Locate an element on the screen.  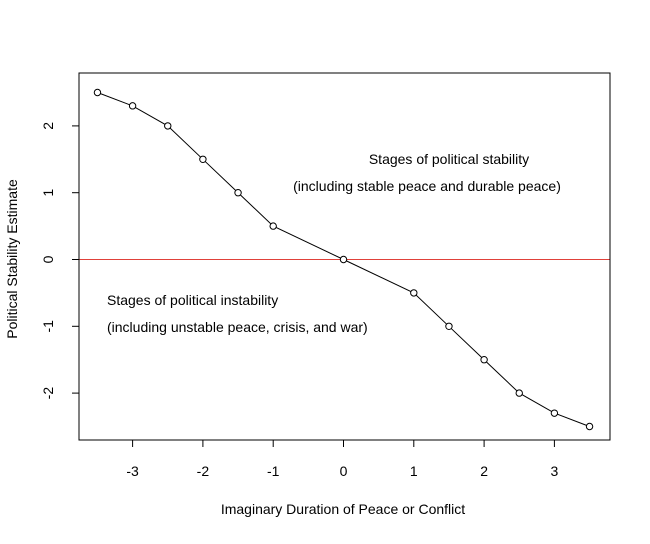
y-tick-label: -1 is located at coordinates (48, 326).